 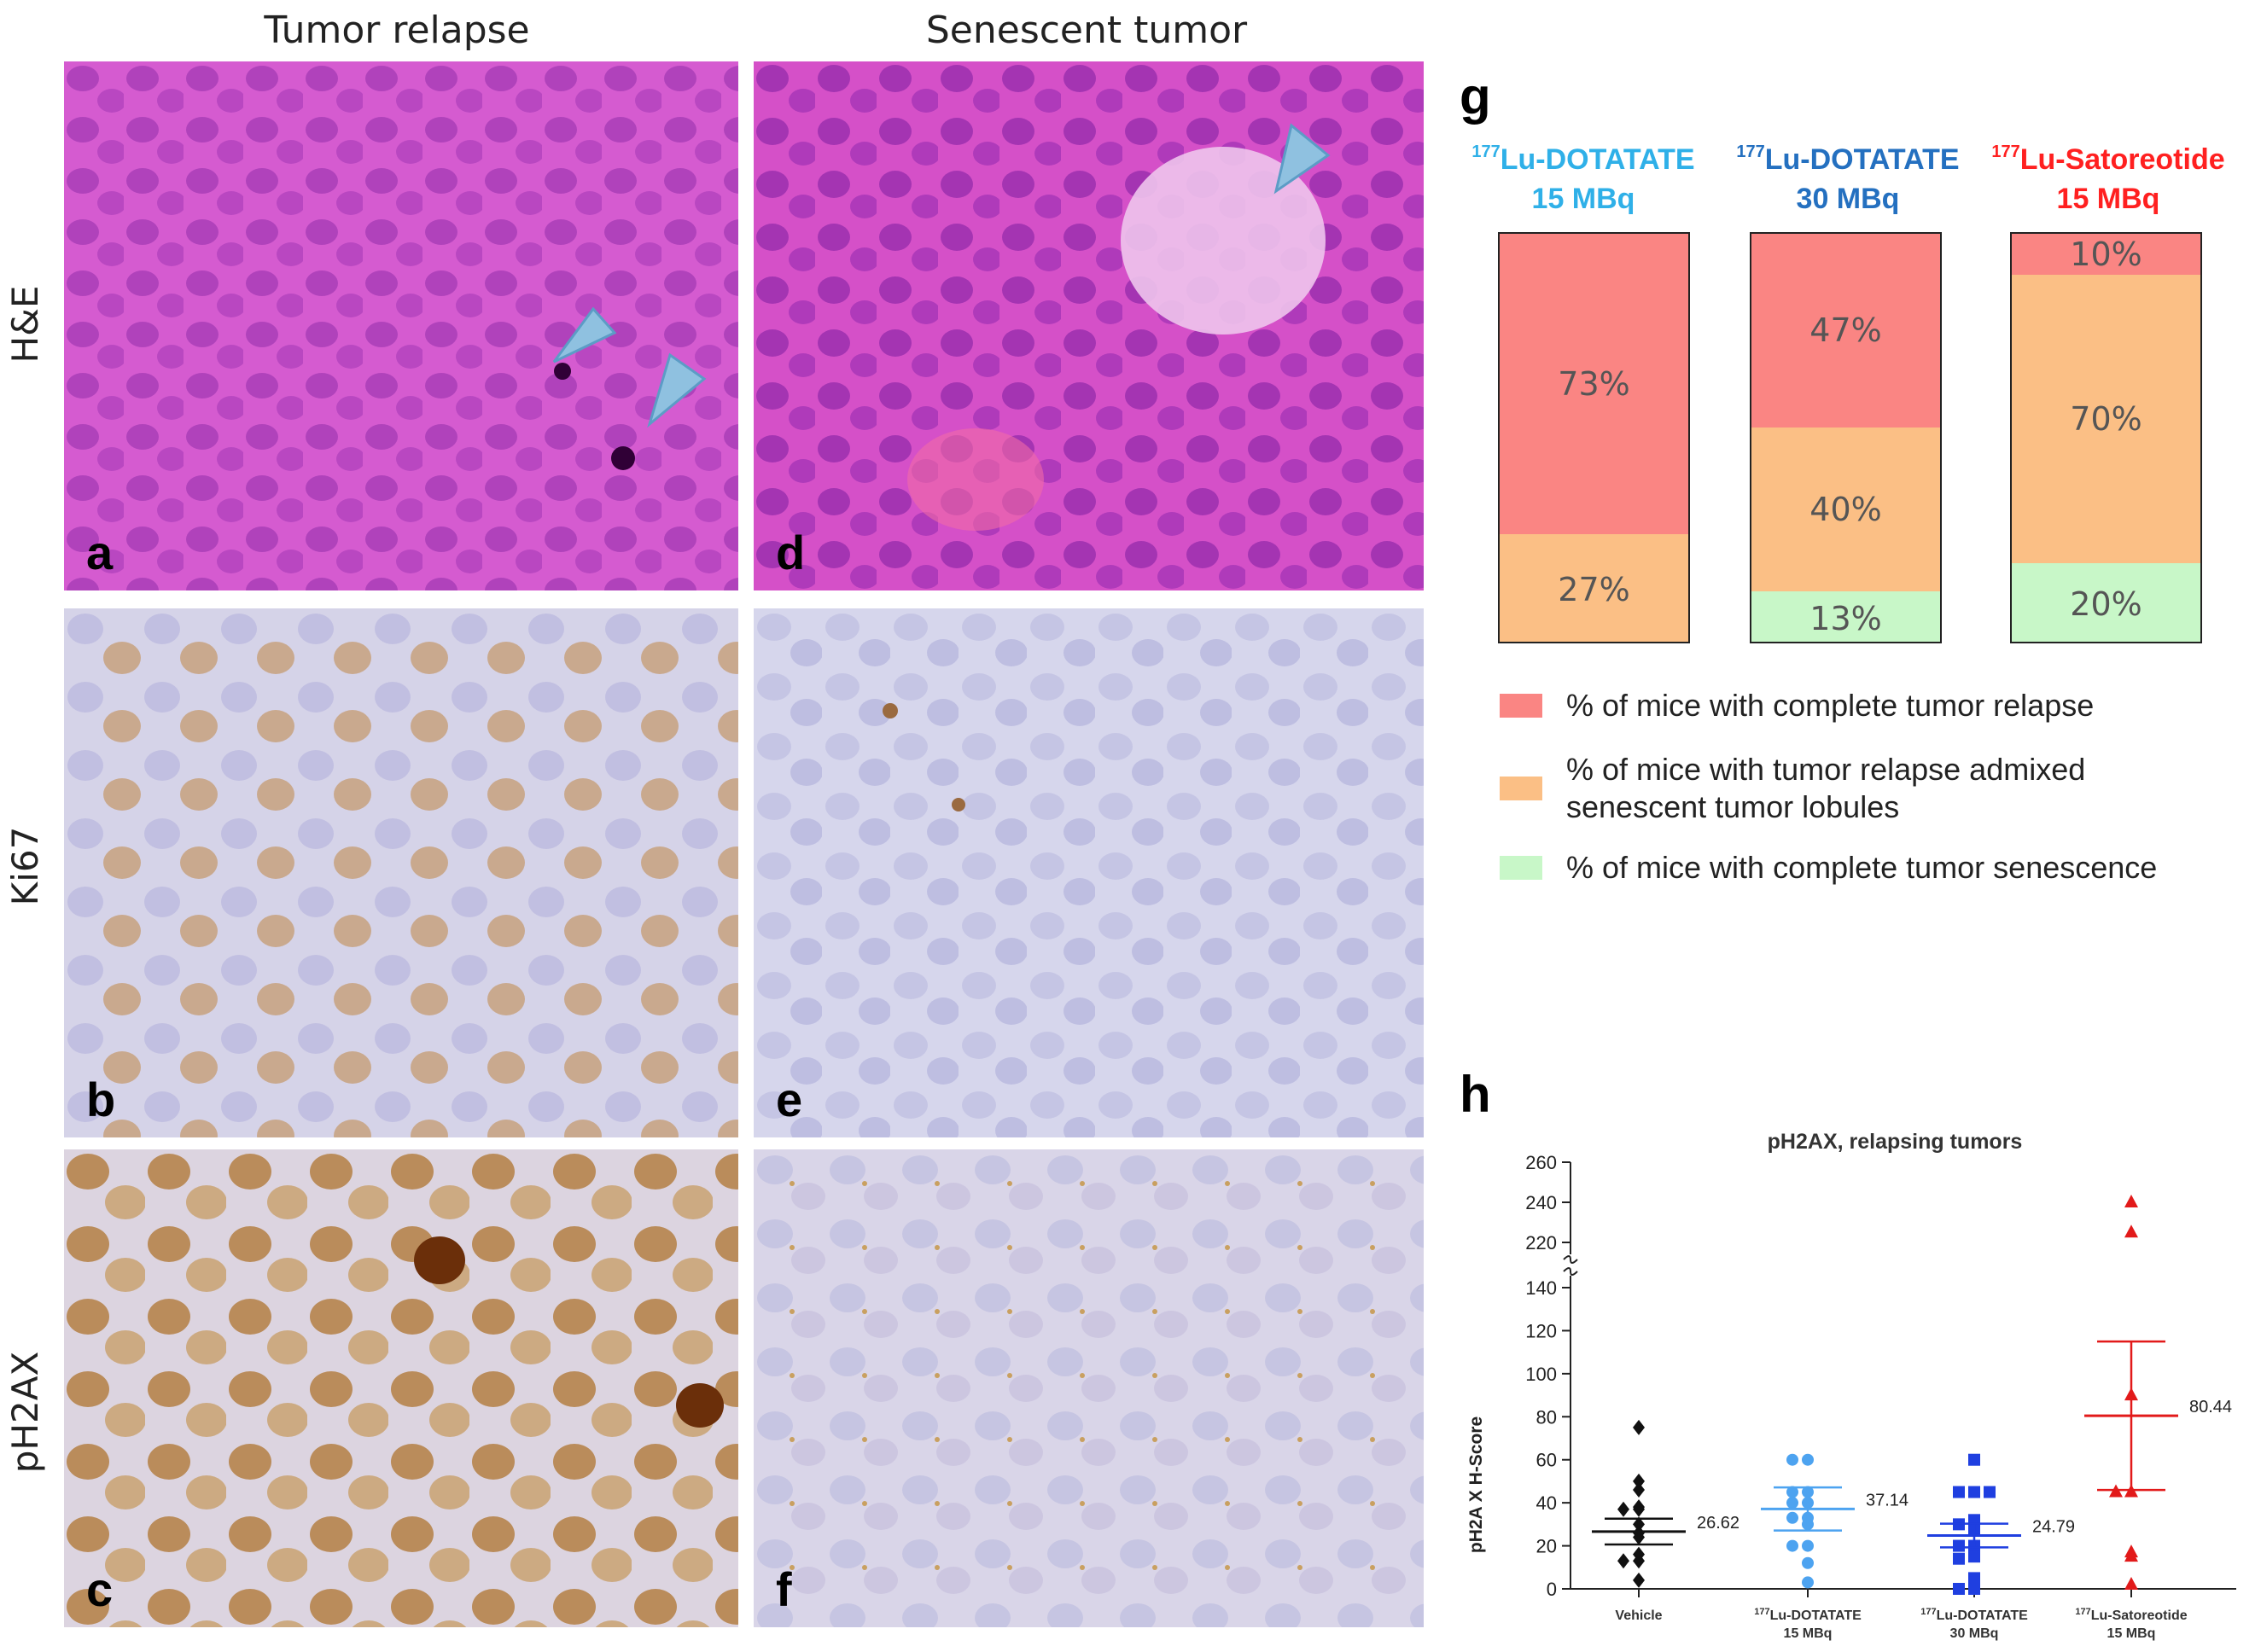 I want to click on y-tick-label: 60, so click(x=1546, y=1460).